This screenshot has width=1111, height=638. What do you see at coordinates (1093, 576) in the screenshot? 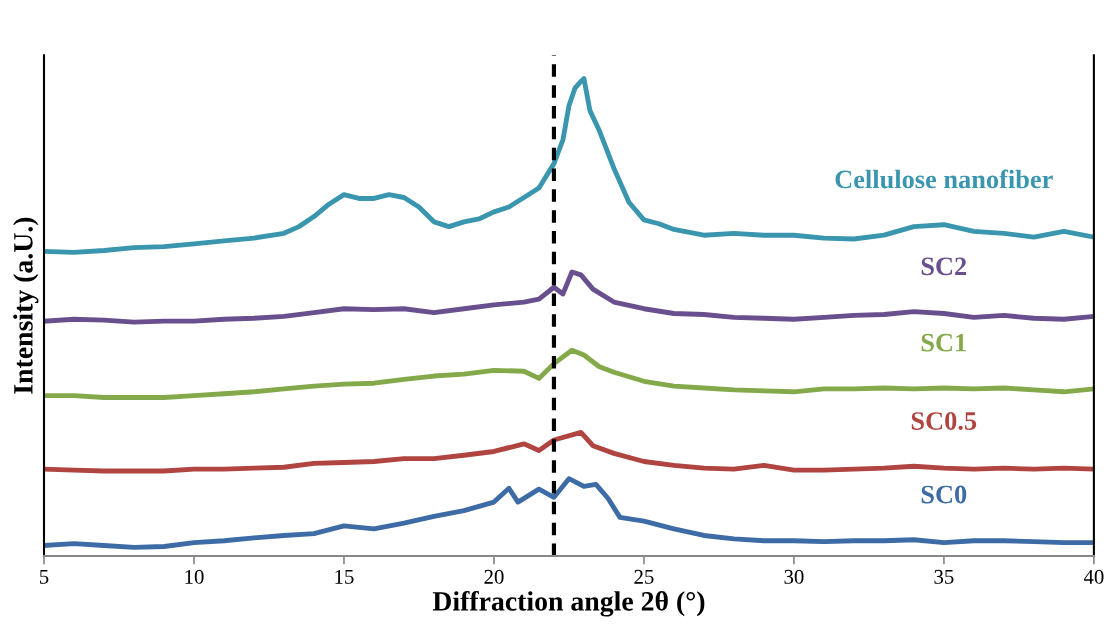
I see `x-tick-label: 40` at bounding box center [1093, 576].